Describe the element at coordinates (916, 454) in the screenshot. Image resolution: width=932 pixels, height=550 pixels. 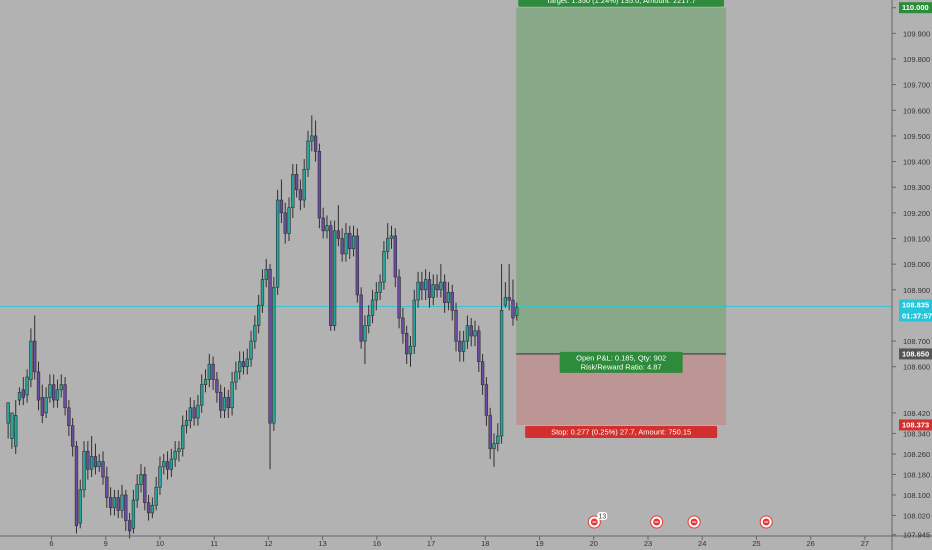
I see `price-tick-label: 108.260` at that location.